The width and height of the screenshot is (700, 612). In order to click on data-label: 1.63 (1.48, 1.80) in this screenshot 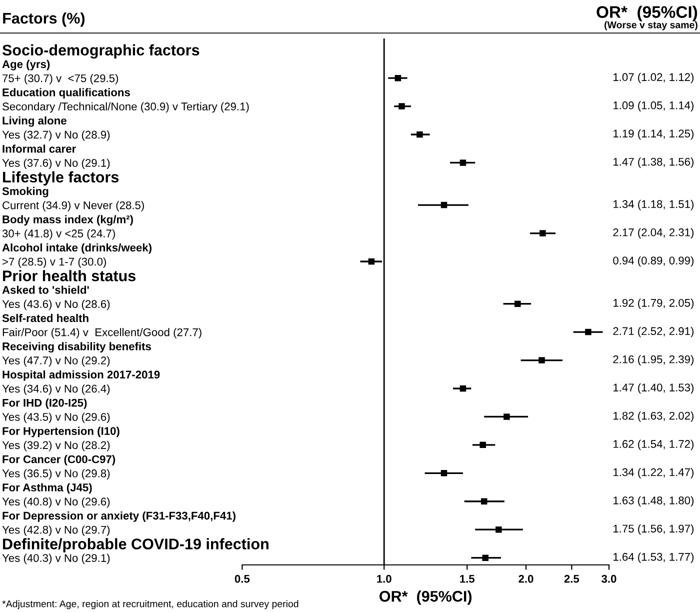, I will do `click(654, 501)`.